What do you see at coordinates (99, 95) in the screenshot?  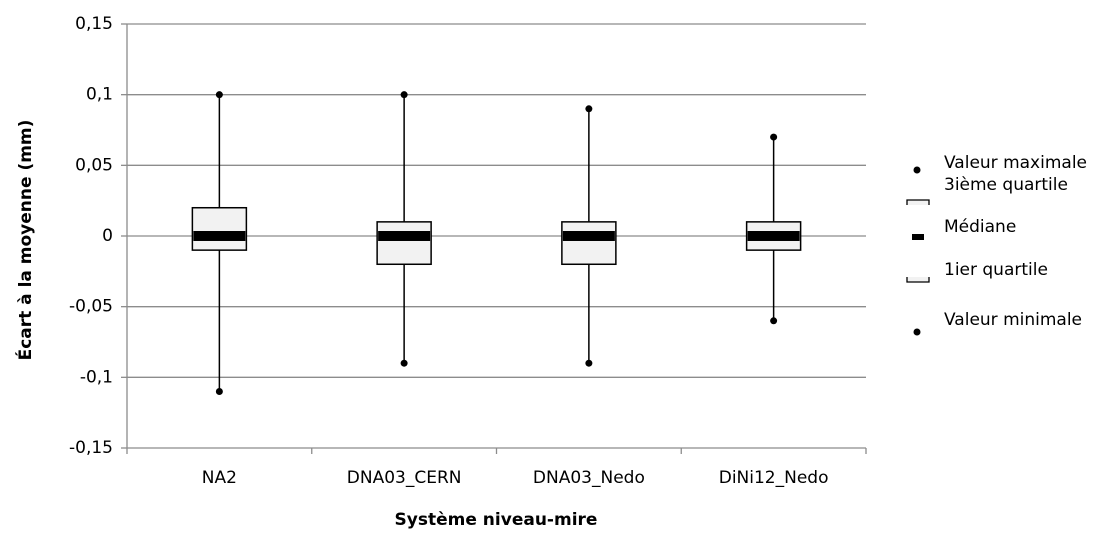 I see `y-tick-label: 0,1` at bounding box center [99, 95].